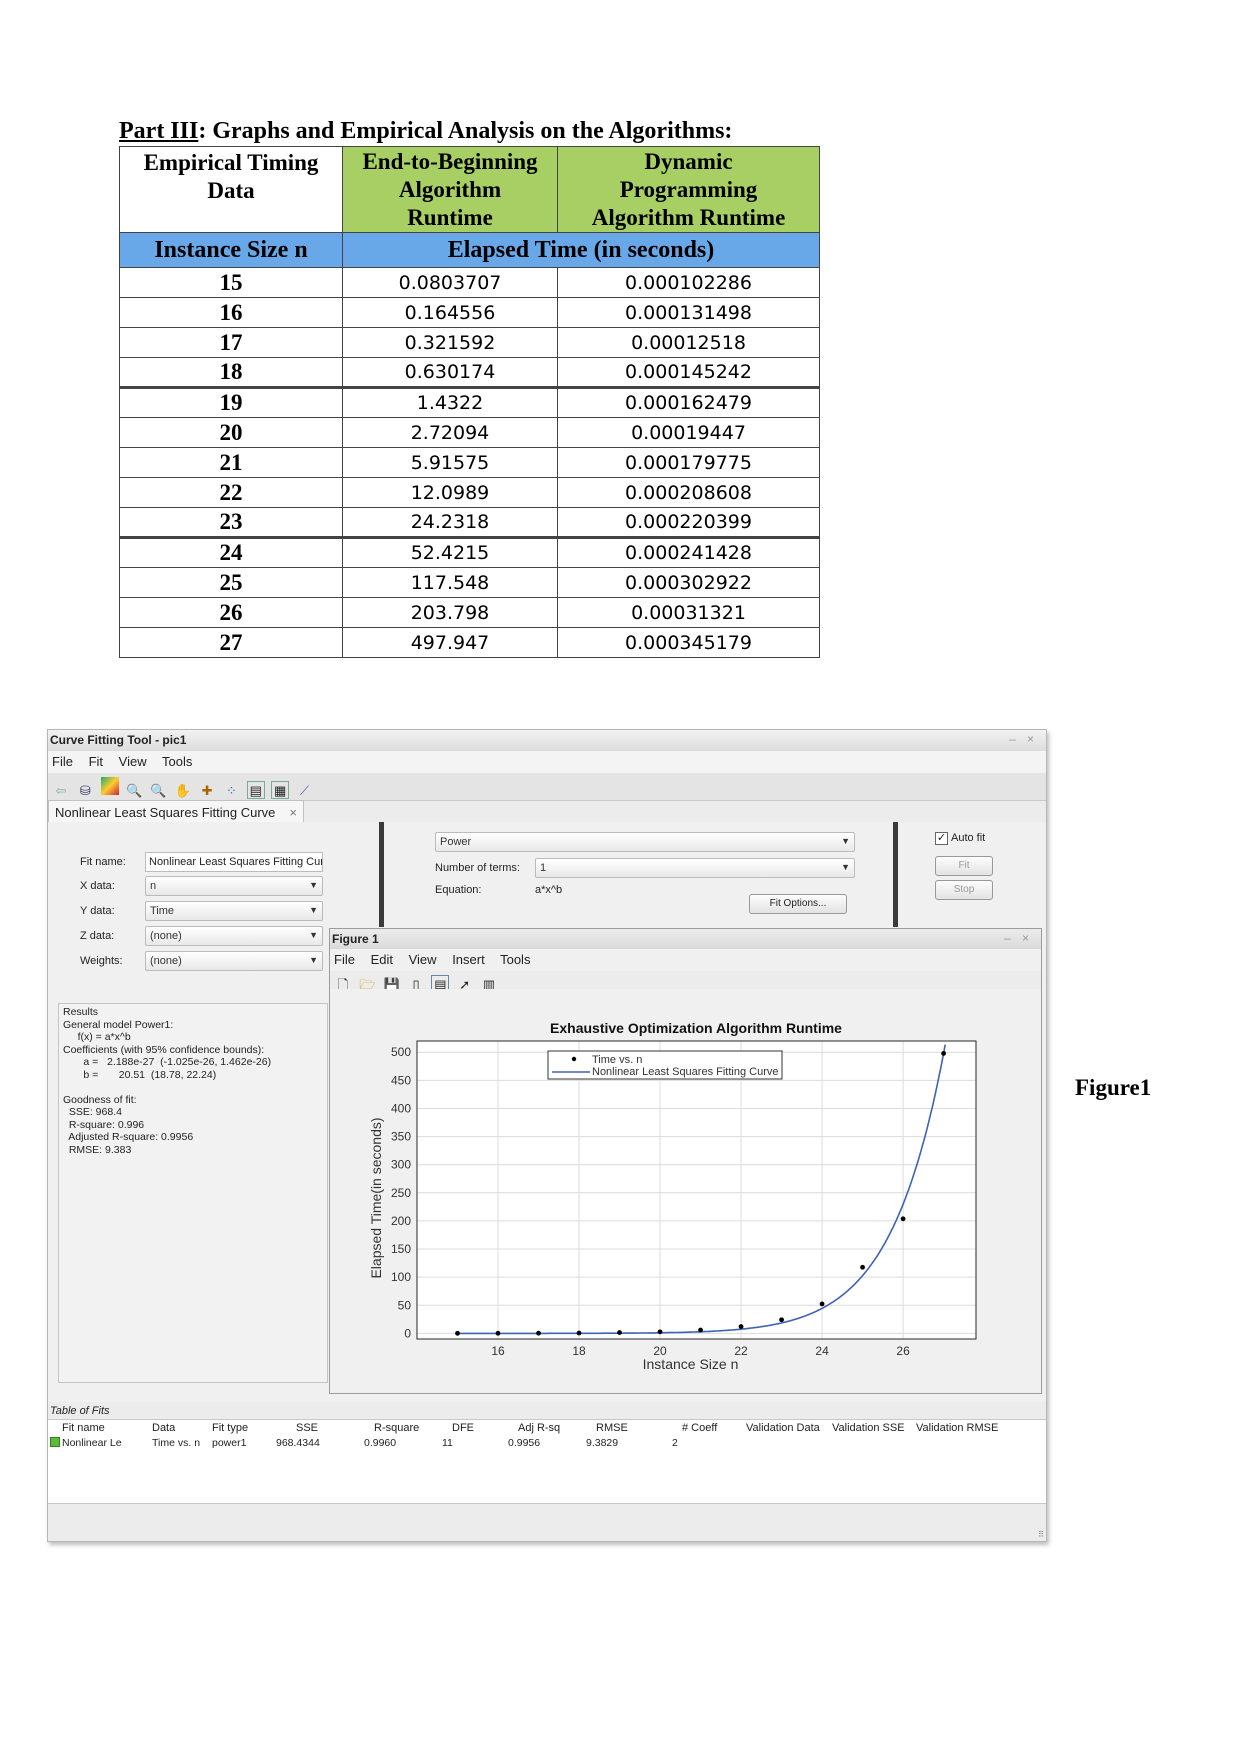 The image size is (1240, 1753). What do you see at coordinates (176, 811) in the screenshot?
I see `tab-nonlinear-fit: Nonlinear Least Squares Fitting Curve ×` at bounding box center [176, 811].